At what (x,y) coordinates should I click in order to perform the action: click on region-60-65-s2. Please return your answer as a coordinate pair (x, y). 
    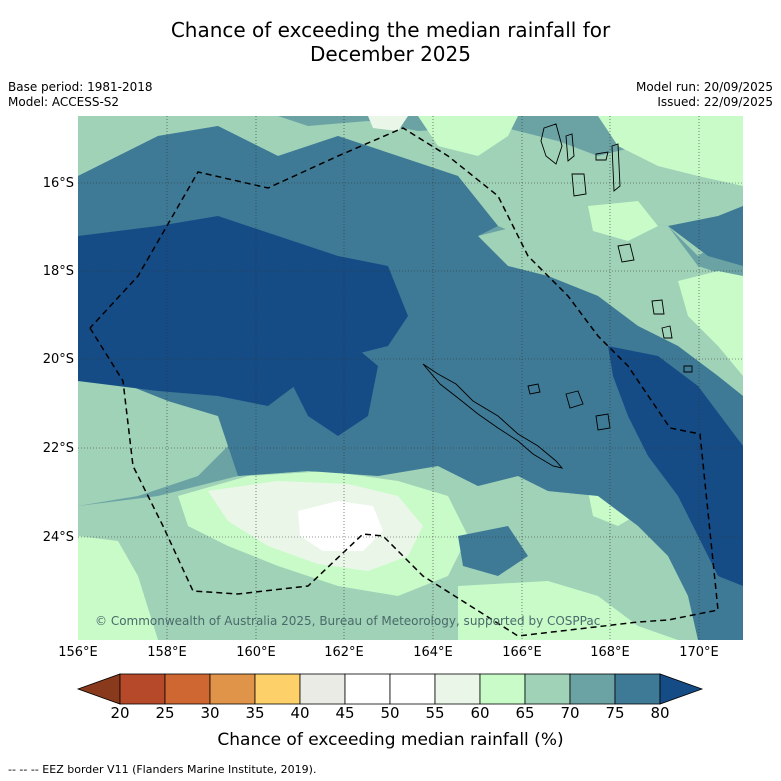
    Looking at the image, I should click on (568, 610).